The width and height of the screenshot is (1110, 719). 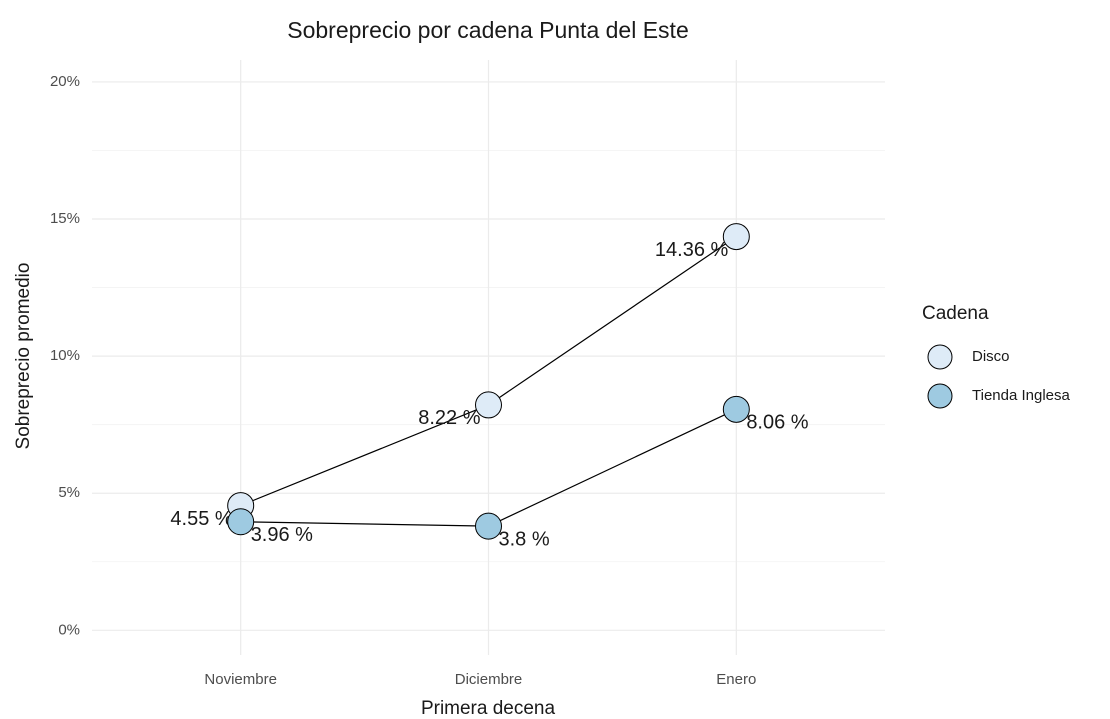 I want to click on x-tick-label: Diciembre, so click(x=489, y=679).